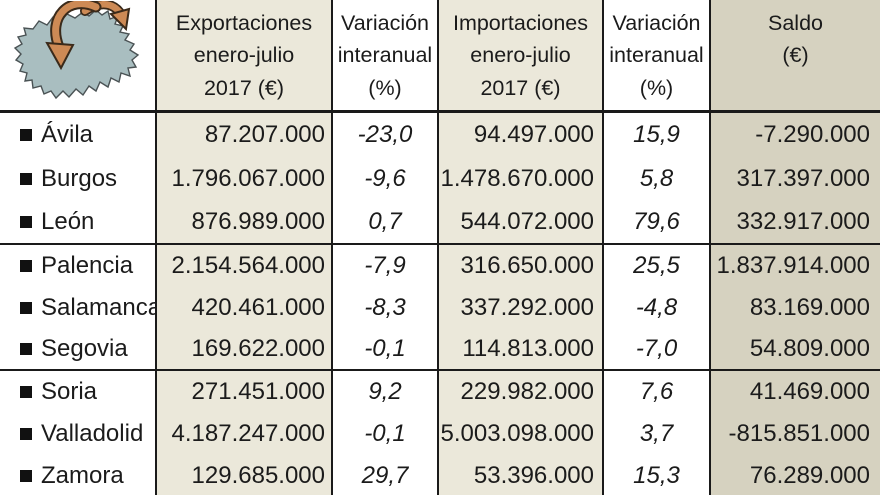  I want to click on map-icon-cell, so click(77, 56).